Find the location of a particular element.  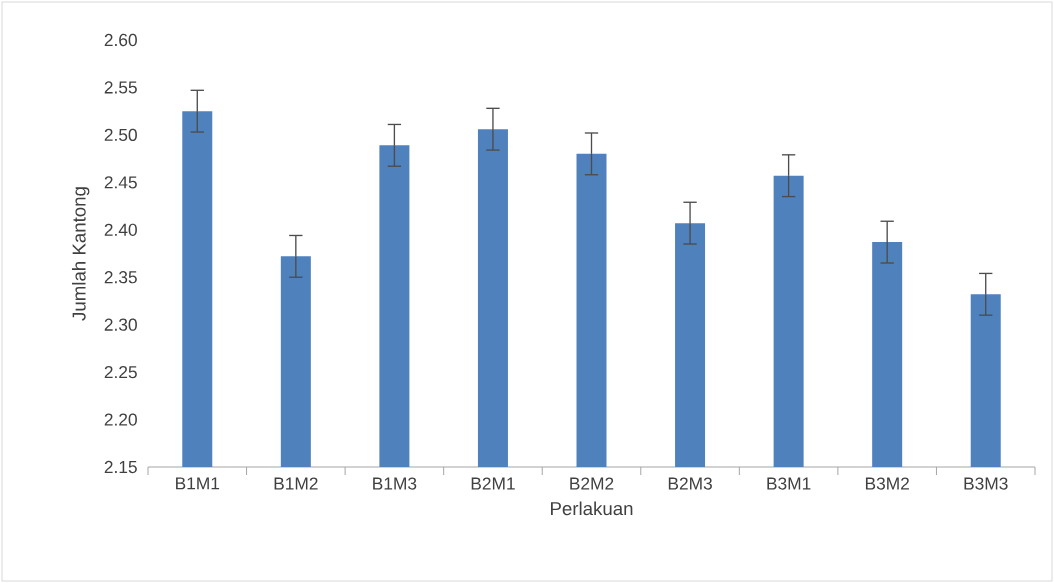

x-tick-label: B3M2 is located at coordinates (887, 483).